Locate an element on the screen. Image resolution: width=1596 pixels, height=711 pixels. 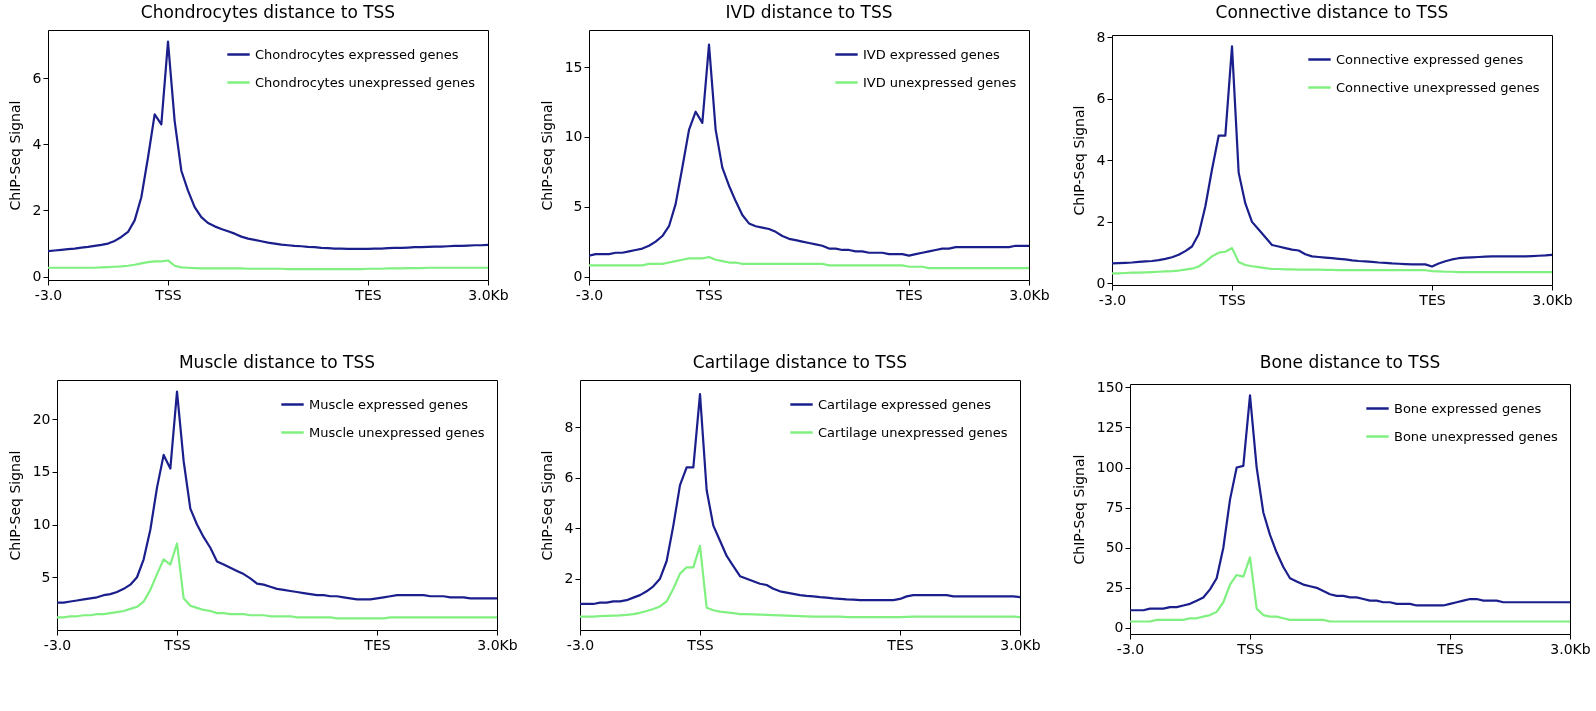
legend-label: Chondrocytes unexpressed genes is located at coordinates (365, 82).